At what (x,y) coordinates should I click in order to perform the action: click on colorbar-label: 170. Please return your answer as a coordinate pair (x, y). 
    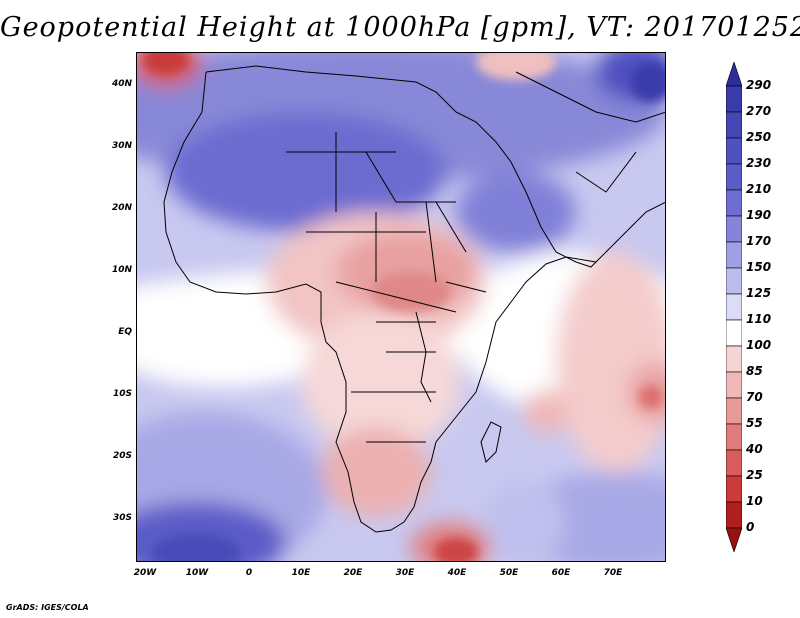
    Looking at the image, I should click on (759, 241).